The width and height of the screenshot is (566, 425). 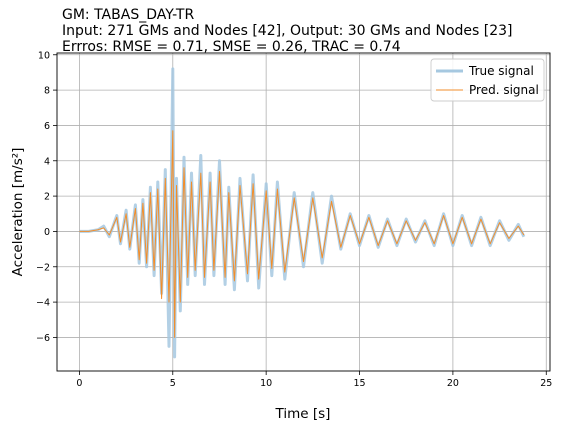 I want to click on y-tick-label: 0, so click(x=47, y=232).